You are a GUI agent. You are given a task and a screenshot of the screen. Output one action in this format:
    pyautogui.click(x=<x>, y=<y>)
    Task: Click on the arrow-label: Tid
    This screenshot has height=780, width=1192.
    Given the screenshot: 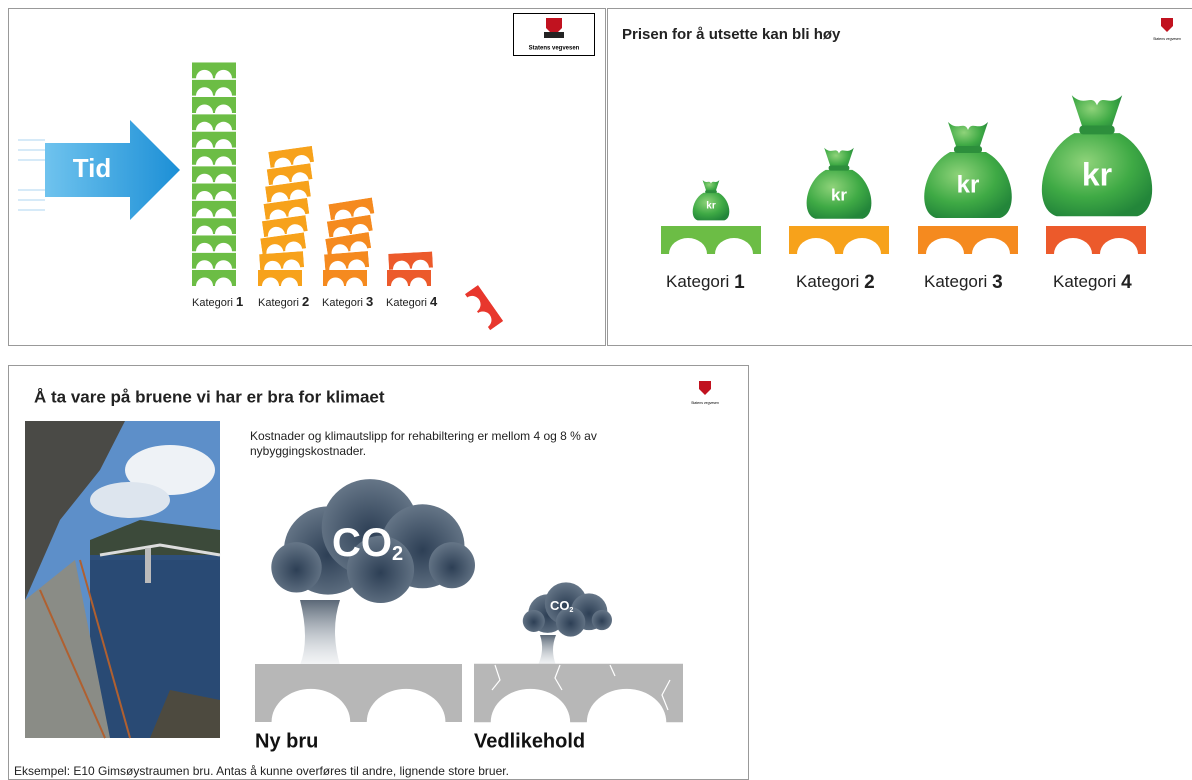 What is the action you would take?
    pyautogui.click(x=92, y=168)
    